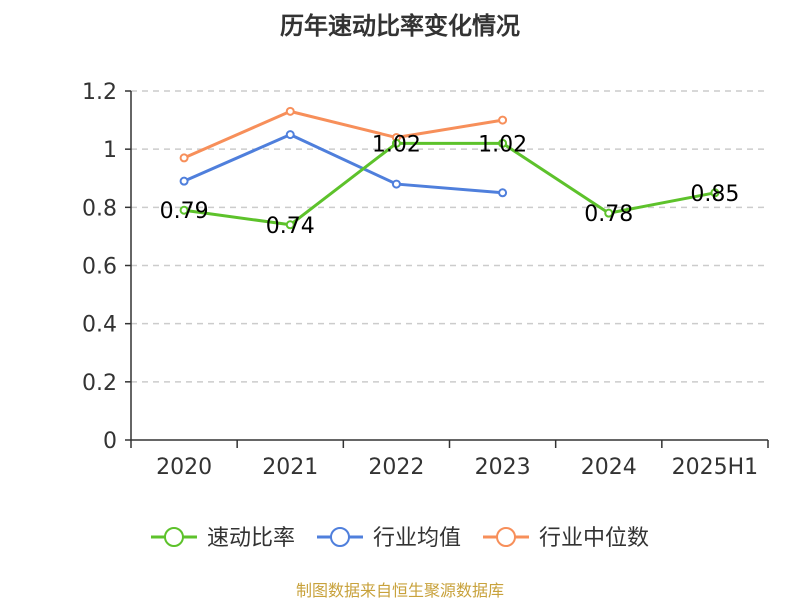 This screenshot has width=800, height=600. What do you see at coordinates (110, 441) in the screenshot?
I see `y-tick-label: 0` at bounding box center [110, 441].